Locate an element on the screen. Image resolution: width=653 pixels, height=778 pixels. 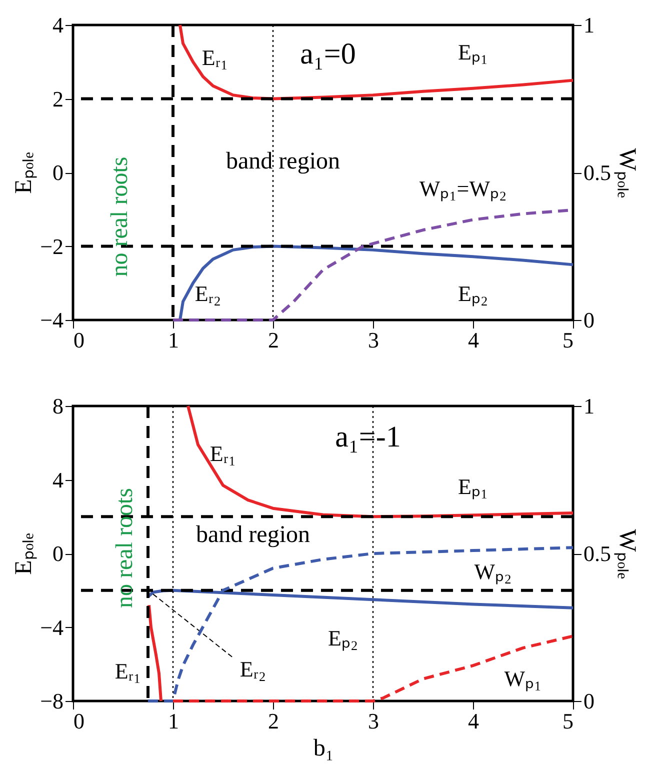
annotation: Eᵣ₂ is located at coordinates (253, 669).